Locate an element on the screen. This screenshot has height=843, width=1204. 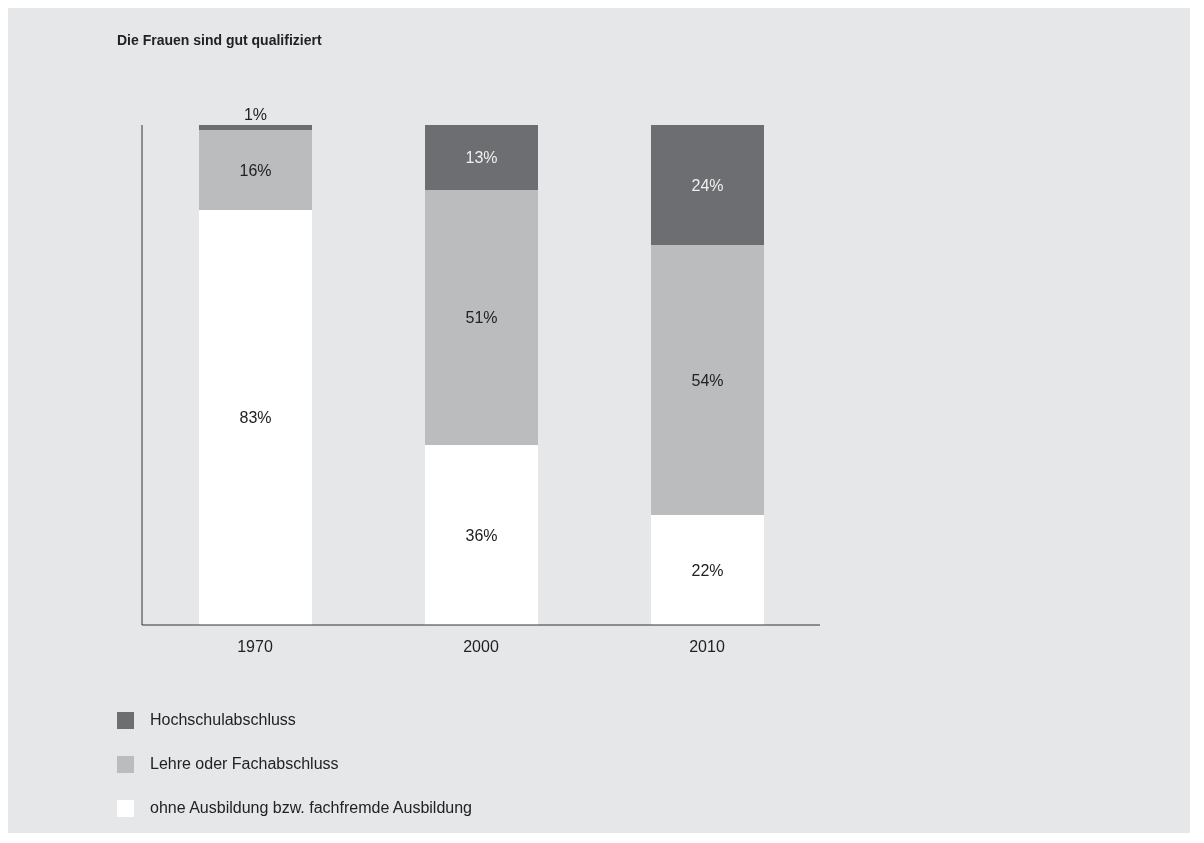
data-label: 22% is located at coordinates (707, 570).